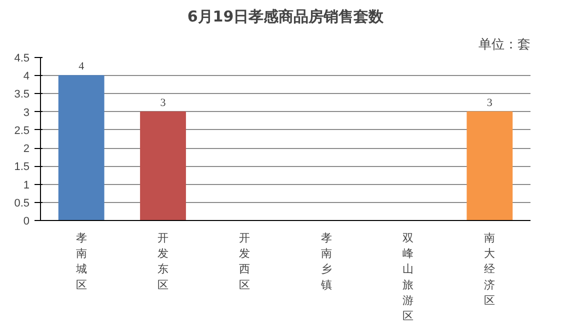 This screenshot has width=580, height=325. What do you see at coordinates (22, 58) in the screenshot?
I see `y-tick-label: 4.5` at bounding box center [22, 58].